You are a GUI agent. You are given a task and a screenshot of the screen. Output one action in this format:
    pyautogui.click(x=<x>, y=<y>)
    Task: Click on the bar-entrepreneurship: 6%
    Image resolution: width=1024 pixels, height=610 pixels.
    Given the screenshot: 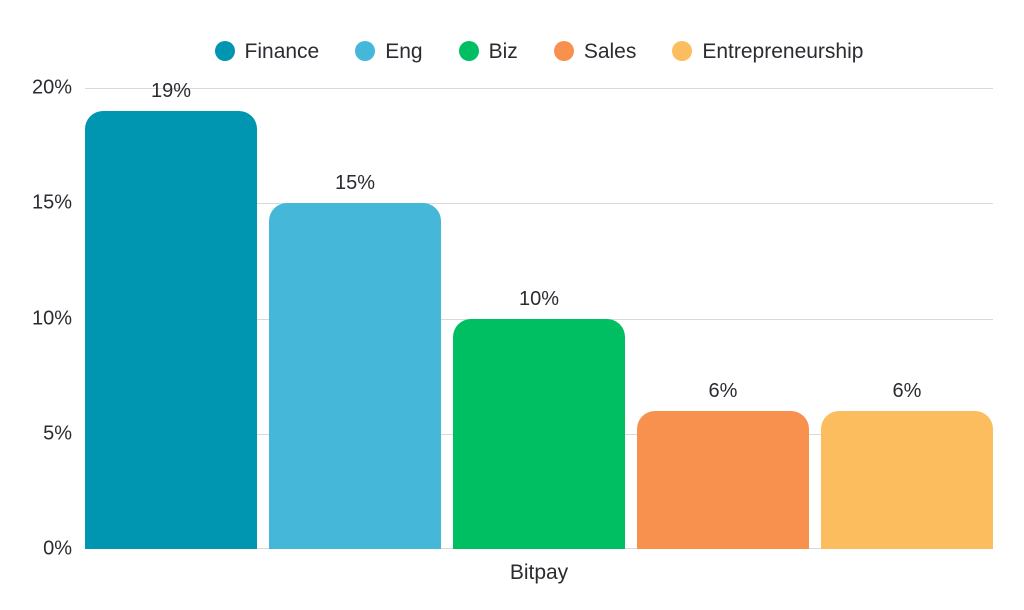 What is the action you would take?
    pyautogui.click(x=907, y=465)
    